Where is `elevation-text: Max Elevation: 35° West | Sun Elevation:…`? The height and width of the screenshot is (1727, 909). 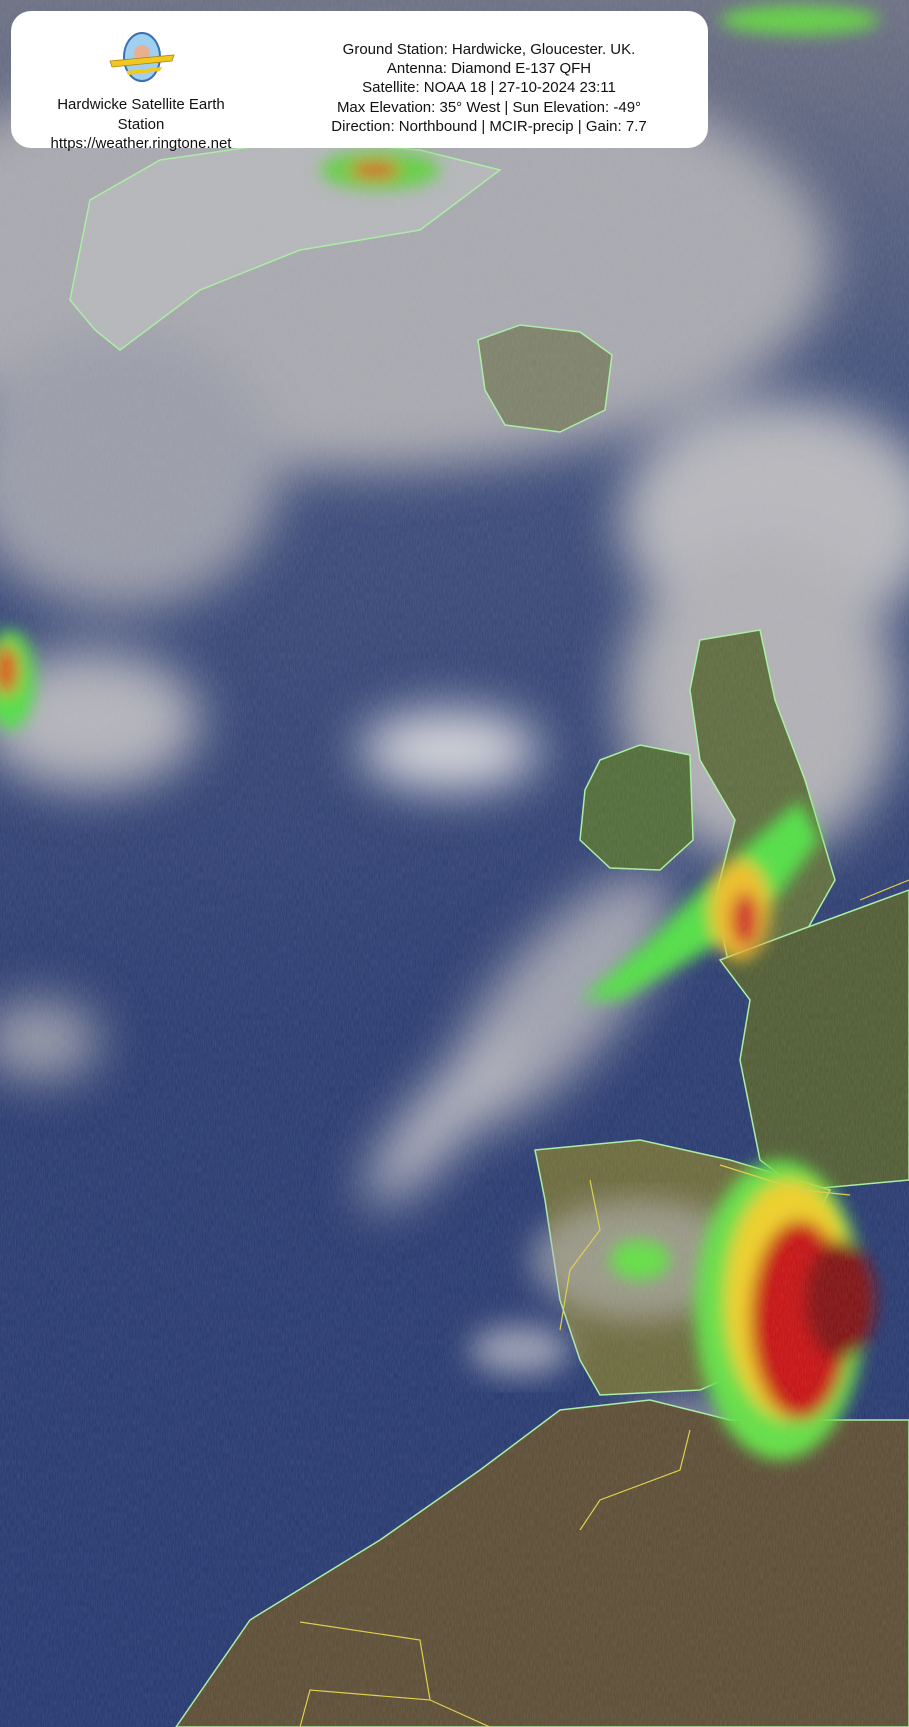 elevation-text: Max Elevation: 35° West | Sun Elevation:… is located at coordinates (489, 107).